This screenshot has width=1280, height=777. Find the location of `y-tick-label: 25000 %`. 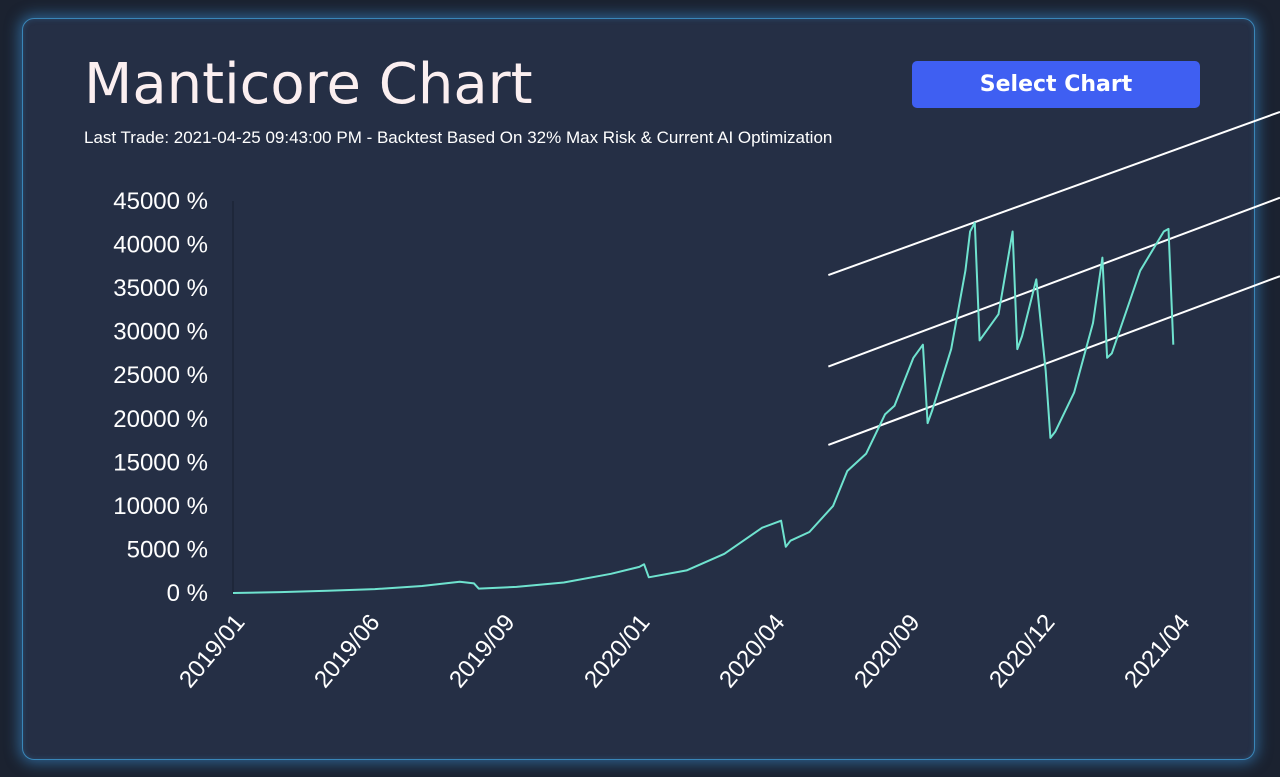

y-tick-label: 25000 % is located at coordinates (160, 375).